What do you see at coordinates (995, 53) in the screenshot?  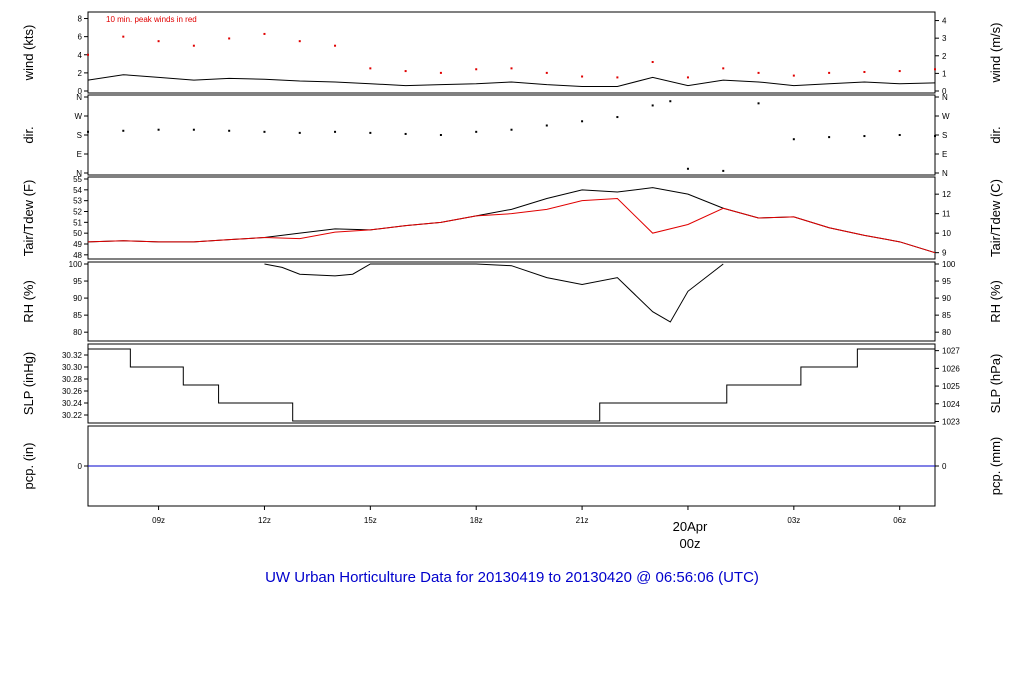 I see `ylabel-right-wind: wind (m/s)` at bounding box center [995, 53].